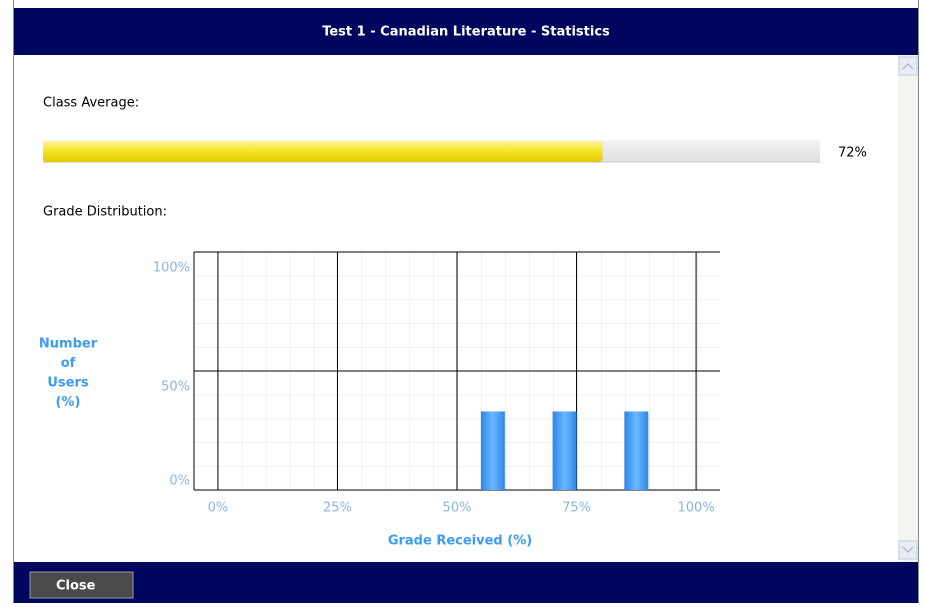  What do you see at coordinates (696, 508) in the screenshot?
I see `x-tick-label: 100%` at bounding box center [696, 508].